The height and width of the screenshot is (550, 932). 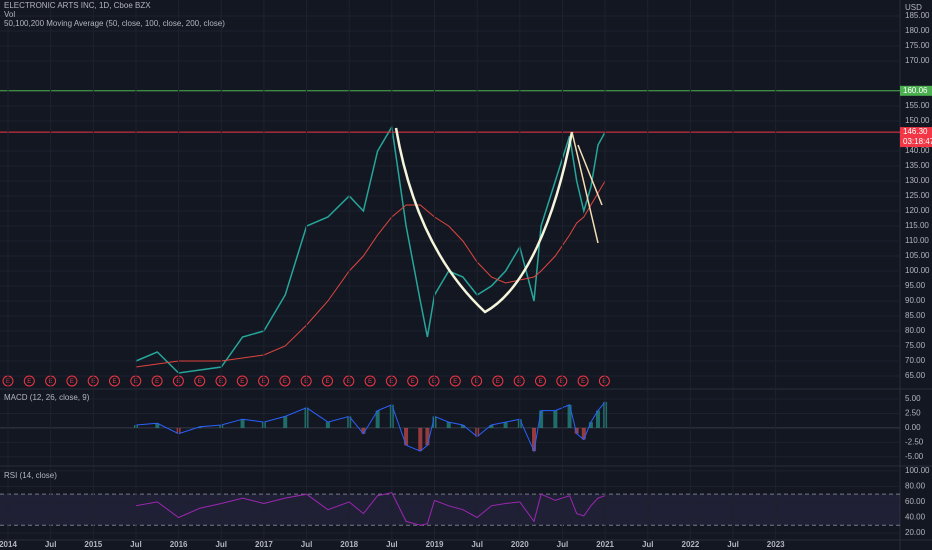 I want to click on y-tick-label: 5.00, so click(x=913, y=398).